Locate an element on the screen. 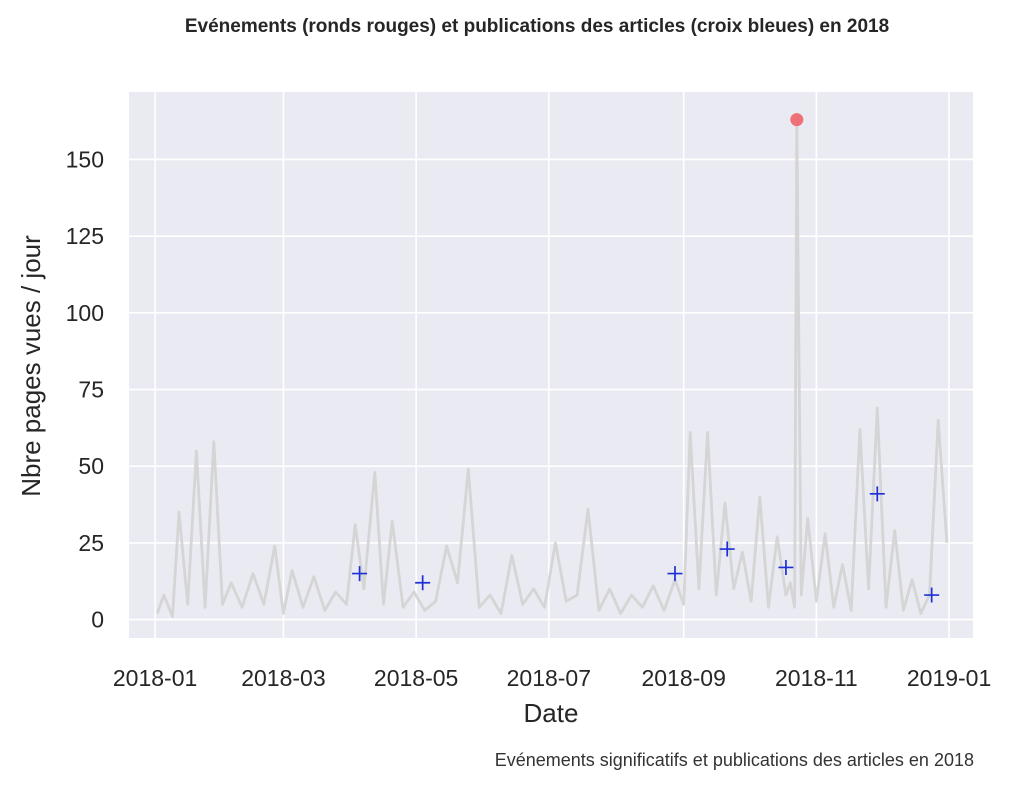 The height and width of the screenshot is (792, 1024). event-marker is located at coordinates (797, 120).